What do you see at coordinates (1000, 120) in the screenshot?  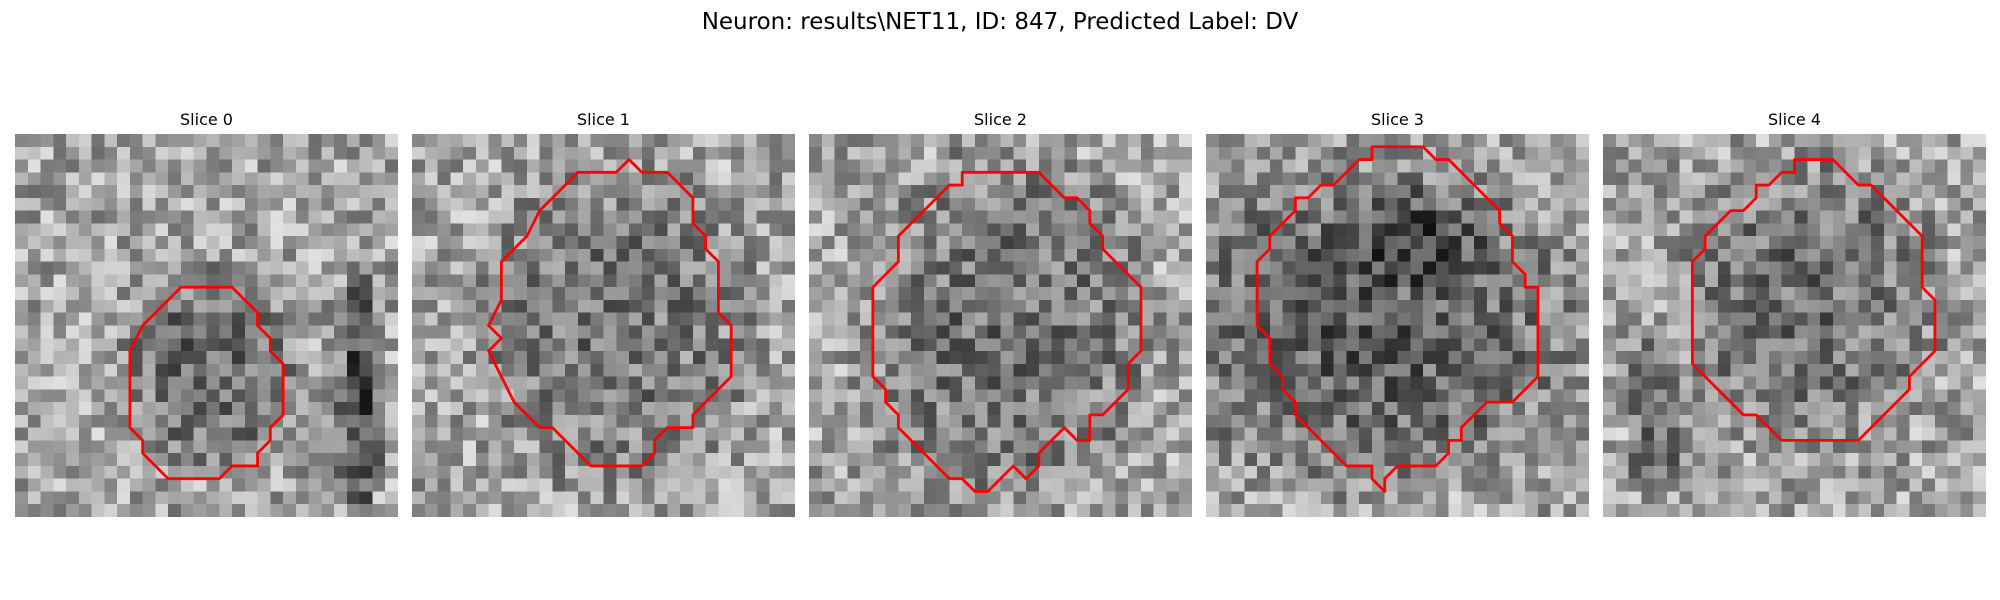 I see `slice-title: Slice 2` at bounding box center [1000, 120].